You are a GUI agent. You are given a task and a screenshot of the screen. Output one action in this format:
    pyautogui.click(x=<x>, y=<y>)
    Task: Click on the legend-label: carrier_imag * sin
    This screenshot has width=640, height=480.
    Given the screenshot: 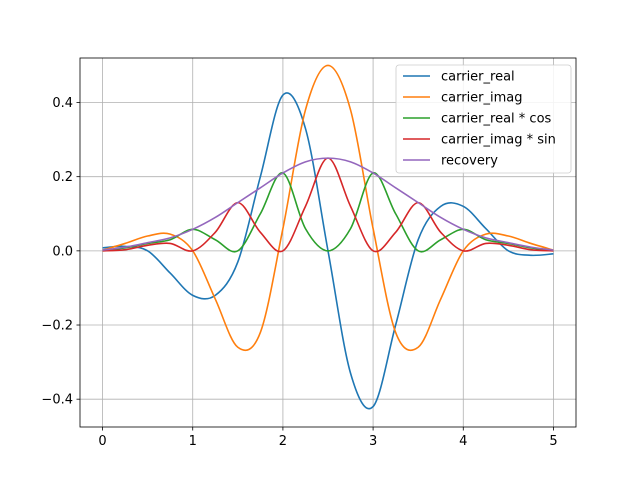 What is the action you would take?
    pyautogui.click(x=498, y=140)
    